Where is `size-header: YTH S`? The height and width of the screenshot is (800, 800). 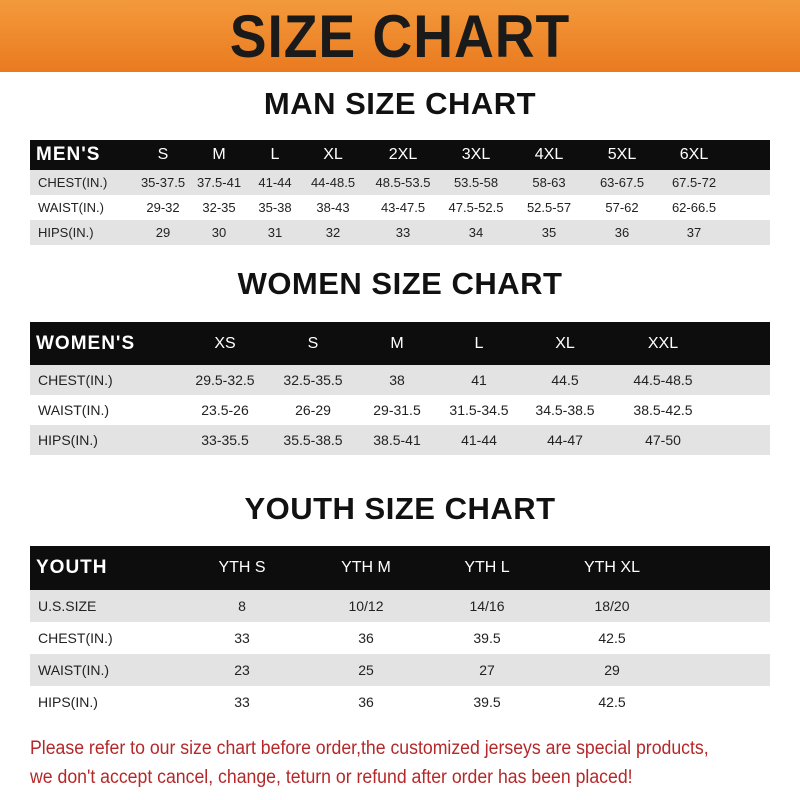 size-header: YTH S is located at coordinates (242, 567).